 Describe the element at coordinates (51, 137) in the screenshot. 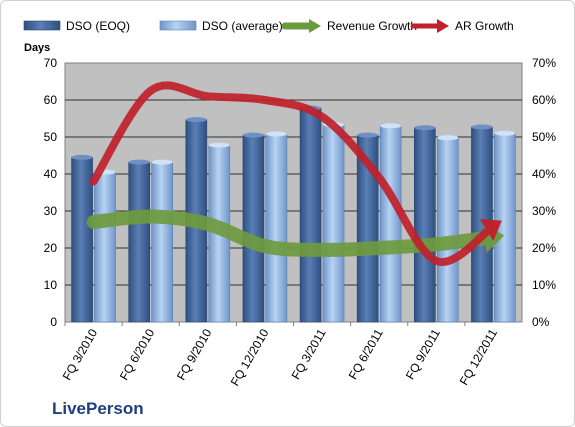

I see `y-tick-label: 50` at that location.